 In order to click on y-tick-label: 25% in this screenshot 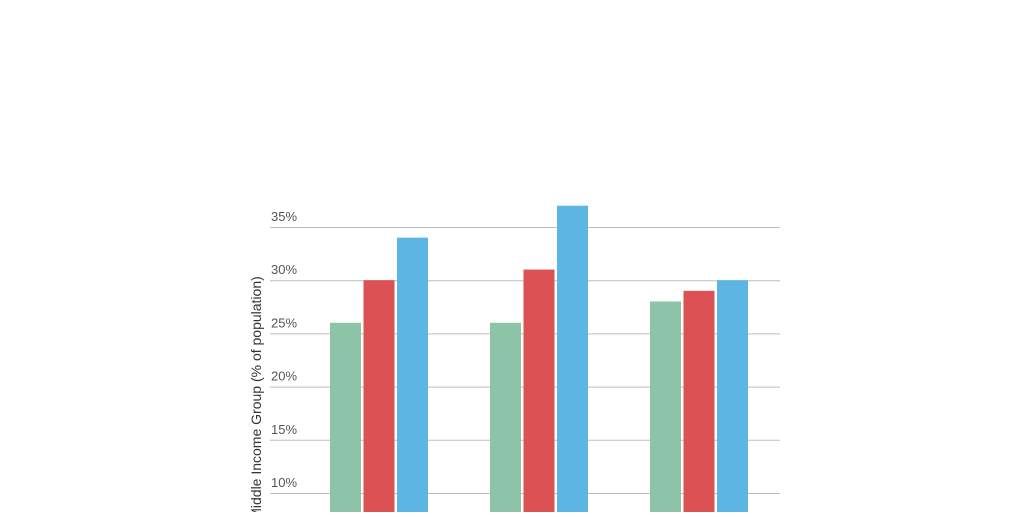, I will do `click(284, 322)`.